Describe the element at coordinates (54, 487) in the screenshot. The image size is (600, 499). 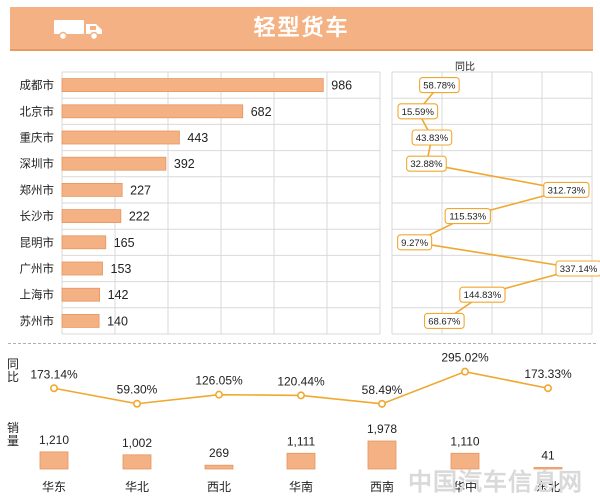
I see `category-label: 华东` at that location.